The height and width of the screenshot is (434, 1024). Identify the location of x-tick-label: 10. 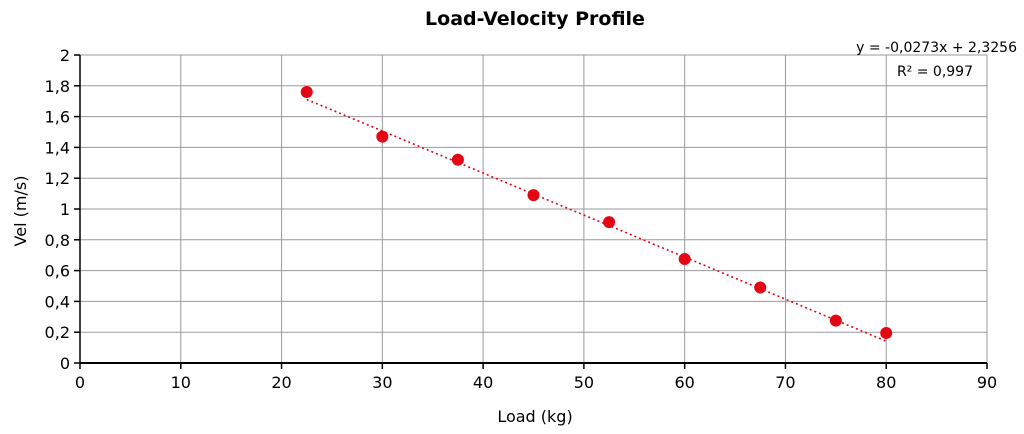
(181, 382).